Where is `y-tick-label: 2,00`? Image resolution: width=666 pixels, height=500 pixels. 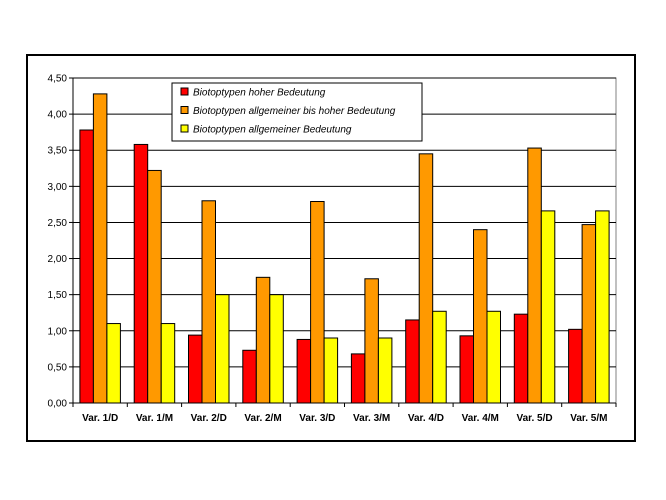 y-tick-label: 2,00 is located at coordinates (58, 259).